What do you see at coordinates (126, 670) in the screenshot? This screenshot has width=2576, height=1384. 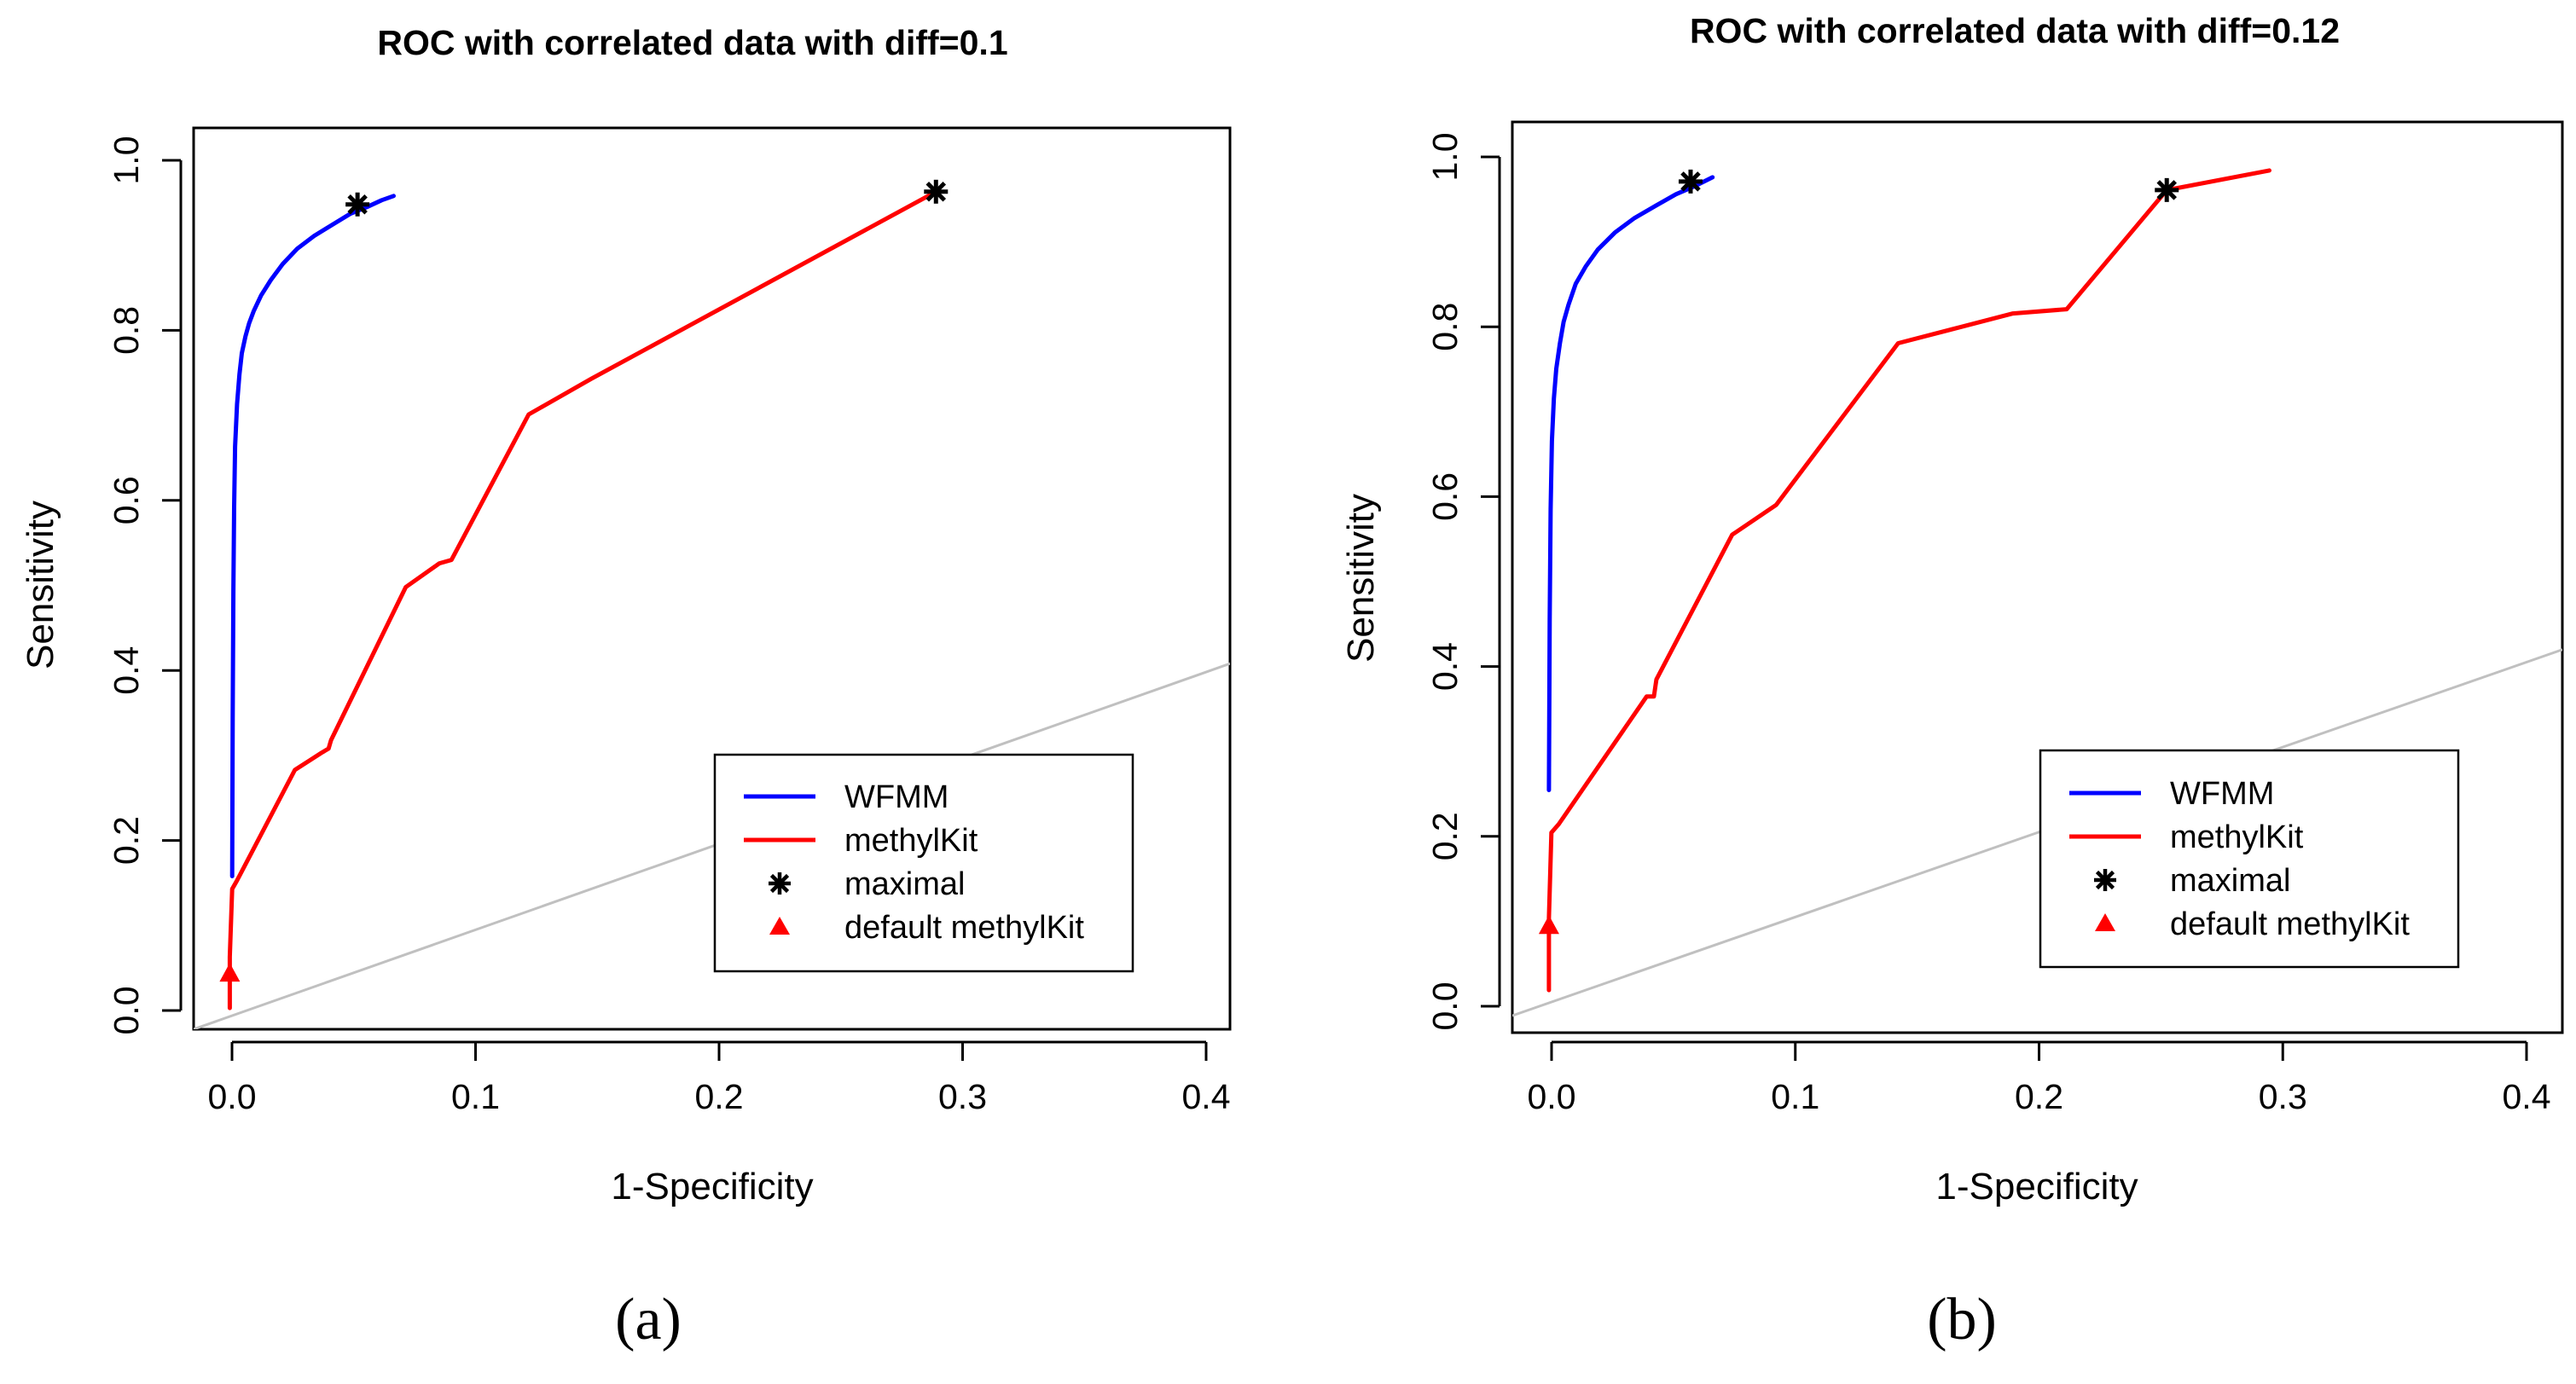 I see `panel-a-y-tick-label: 0.4` at bounding box center [126, 670].